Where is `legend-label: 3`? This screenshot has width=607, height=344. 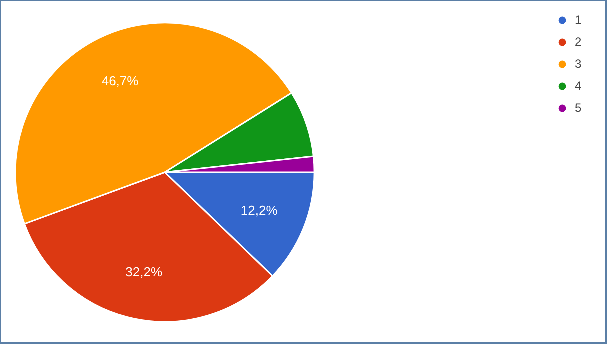 legend-label: 3 is located at coordinates (579, 64).